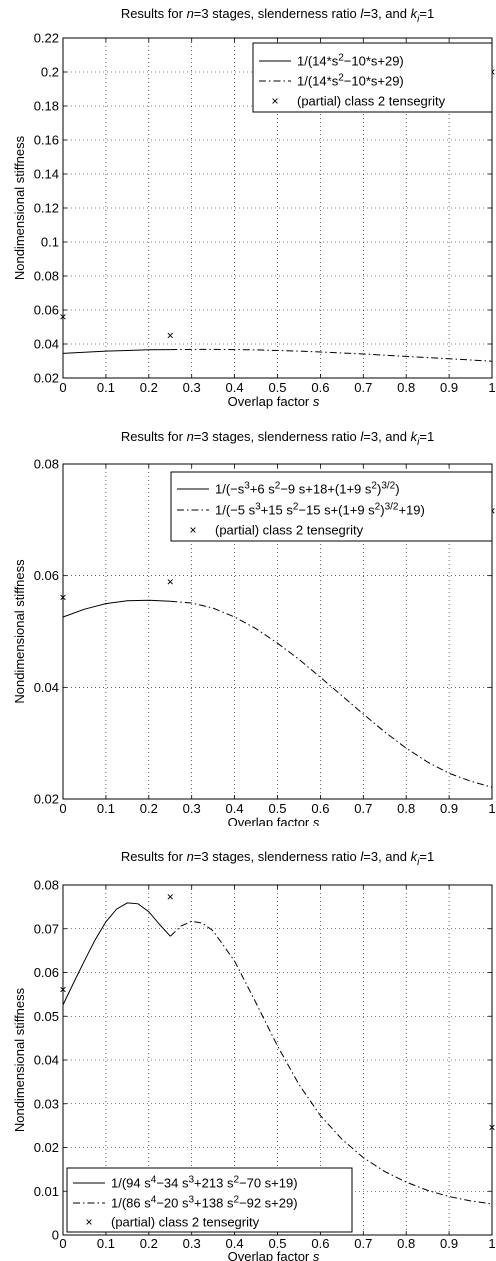  What do you see at coordinates (46, 1016) in the screenshot?
I see `y-tick-label: 0.05` at bounding box center [46, 1016].